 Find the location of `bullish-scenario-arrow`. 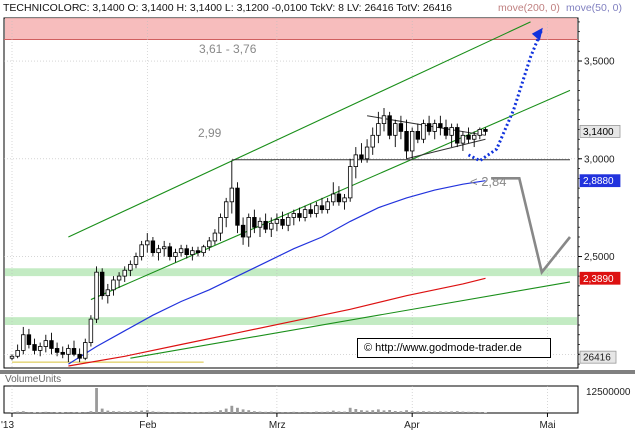

bullish-scenario-arrow is located at coordinates (505, 96).